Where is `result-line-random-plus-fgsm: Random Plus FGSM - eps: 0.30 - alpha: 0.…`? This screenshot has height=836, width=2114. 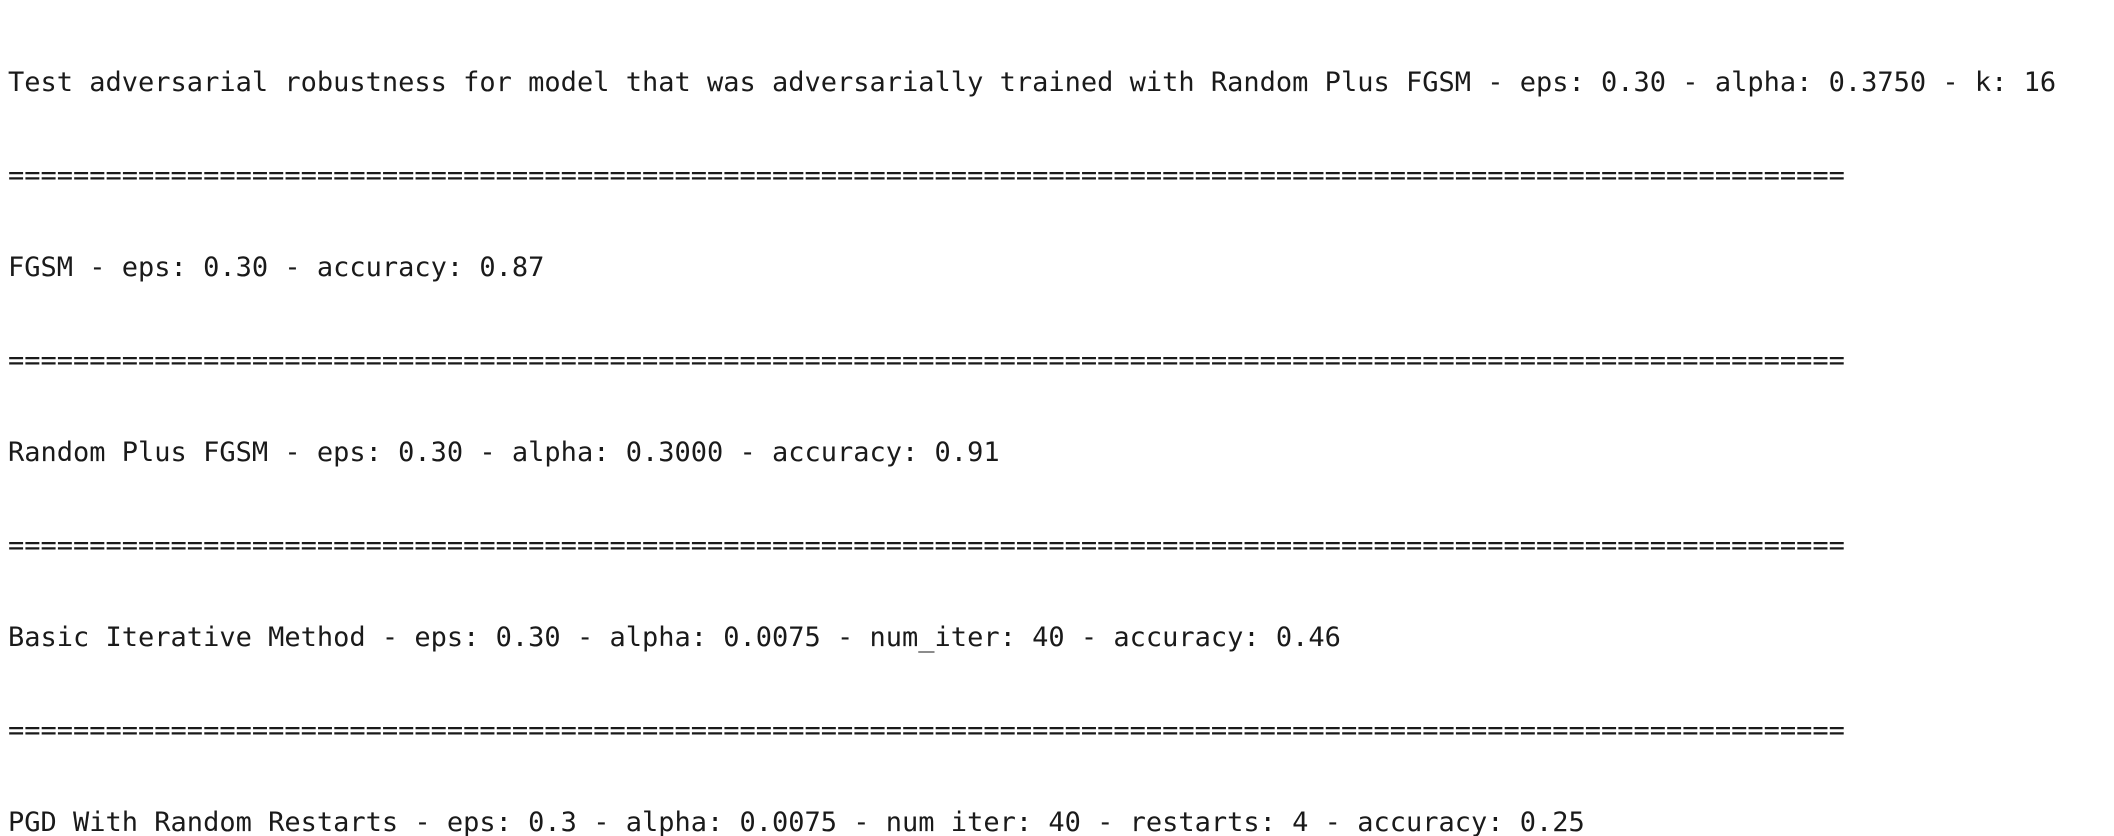 result-line-random-plus-fgsm: Random Plus FGSM - eps: 0.30 - alpha: 0.… is located at coordinates (504, 452).